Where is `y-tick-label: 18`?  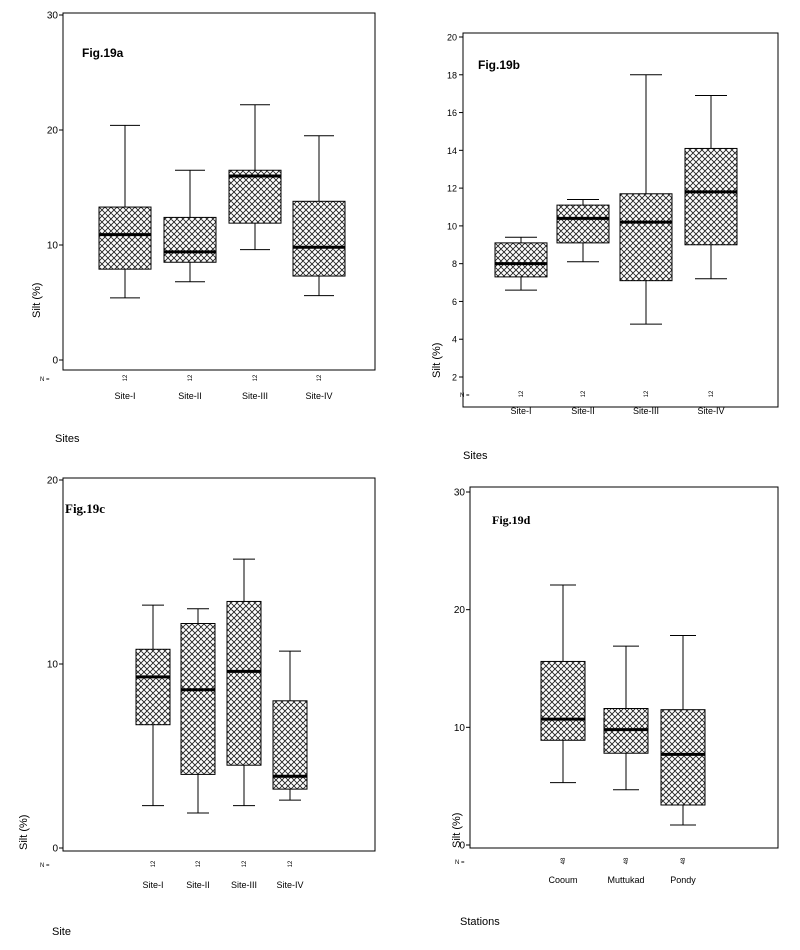
y-tick-label: 18 is located at coordinates (452, 75).